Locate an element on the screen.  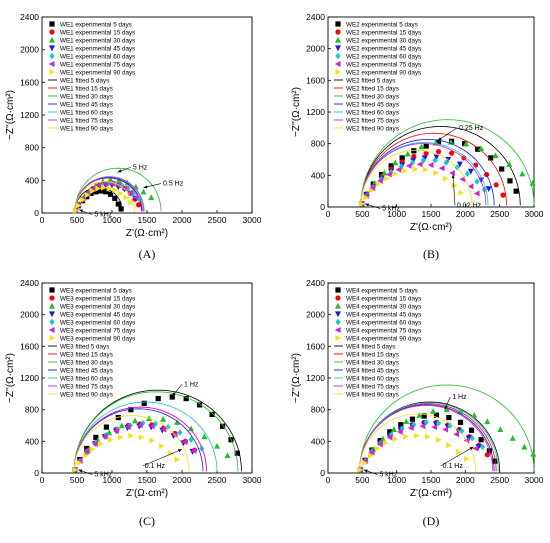
legend-entry: WE3 fitted 90 days is located at coordinates (86, 395).